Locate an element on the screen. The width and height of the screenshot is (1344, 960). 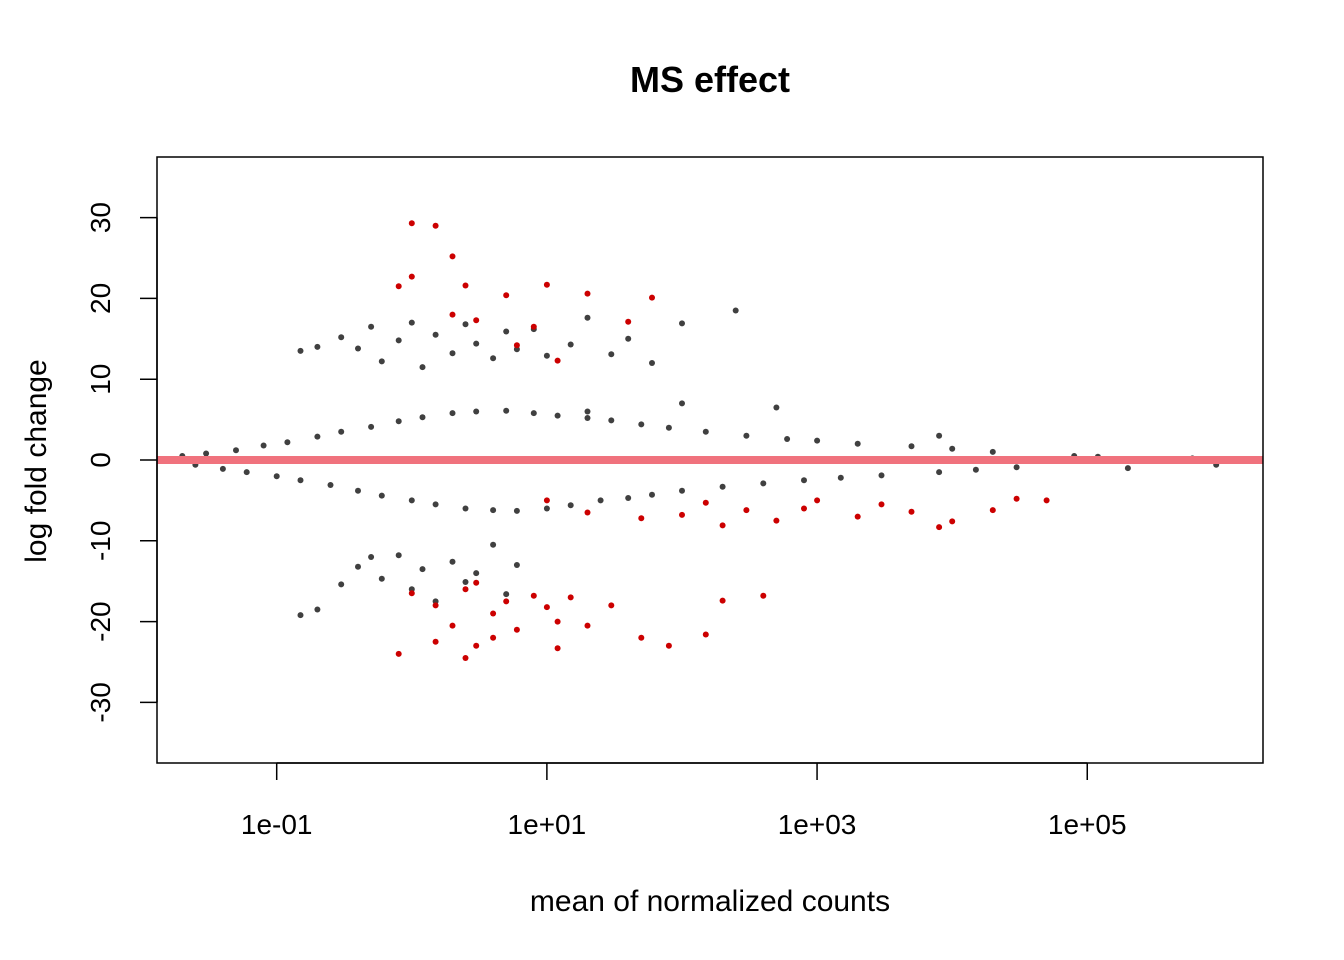
x-tick-label: 1e-01 is located at coordinates (277, 824).